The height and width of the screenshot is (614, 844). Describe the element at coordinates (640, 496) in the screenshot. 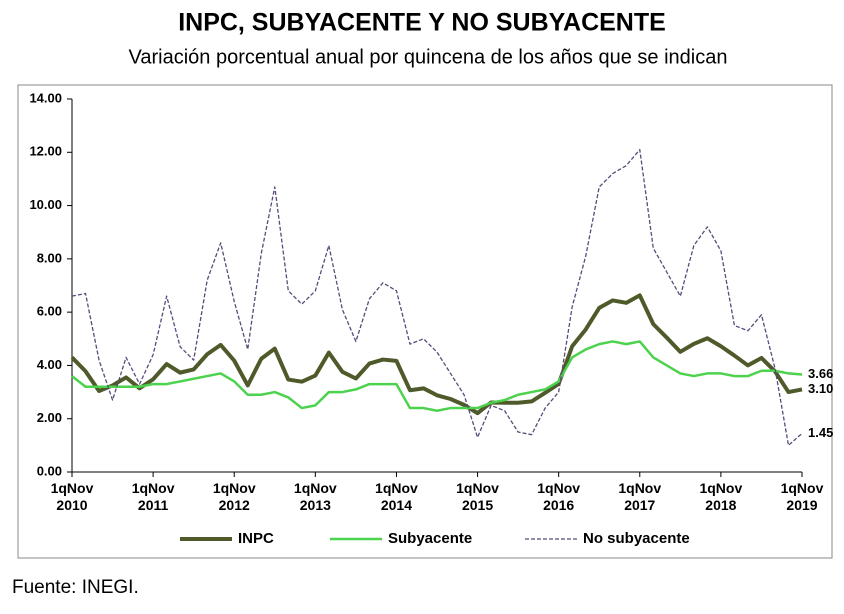

I see `x-tick-label: 1qNov 2017` at that location.